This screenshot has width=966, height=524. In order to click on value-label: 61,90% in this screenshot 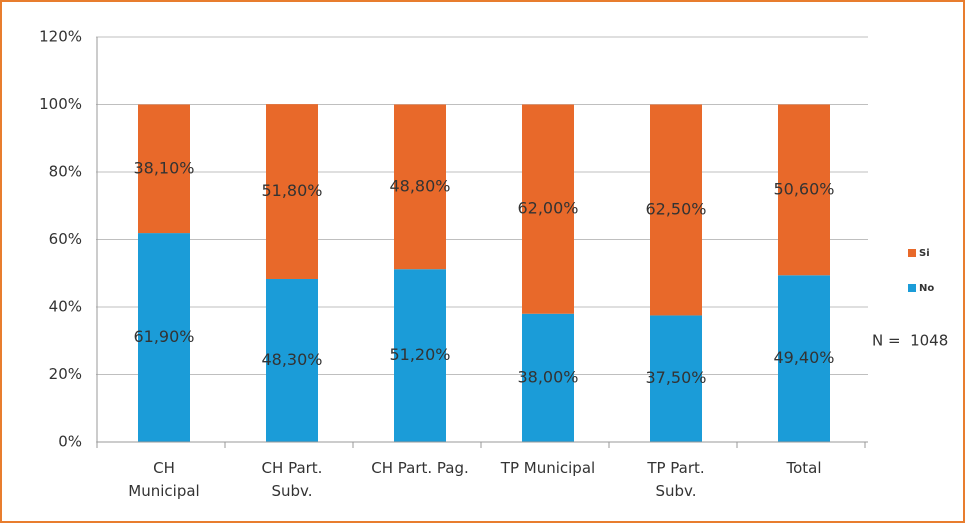, I will do `click(163, 336)`.